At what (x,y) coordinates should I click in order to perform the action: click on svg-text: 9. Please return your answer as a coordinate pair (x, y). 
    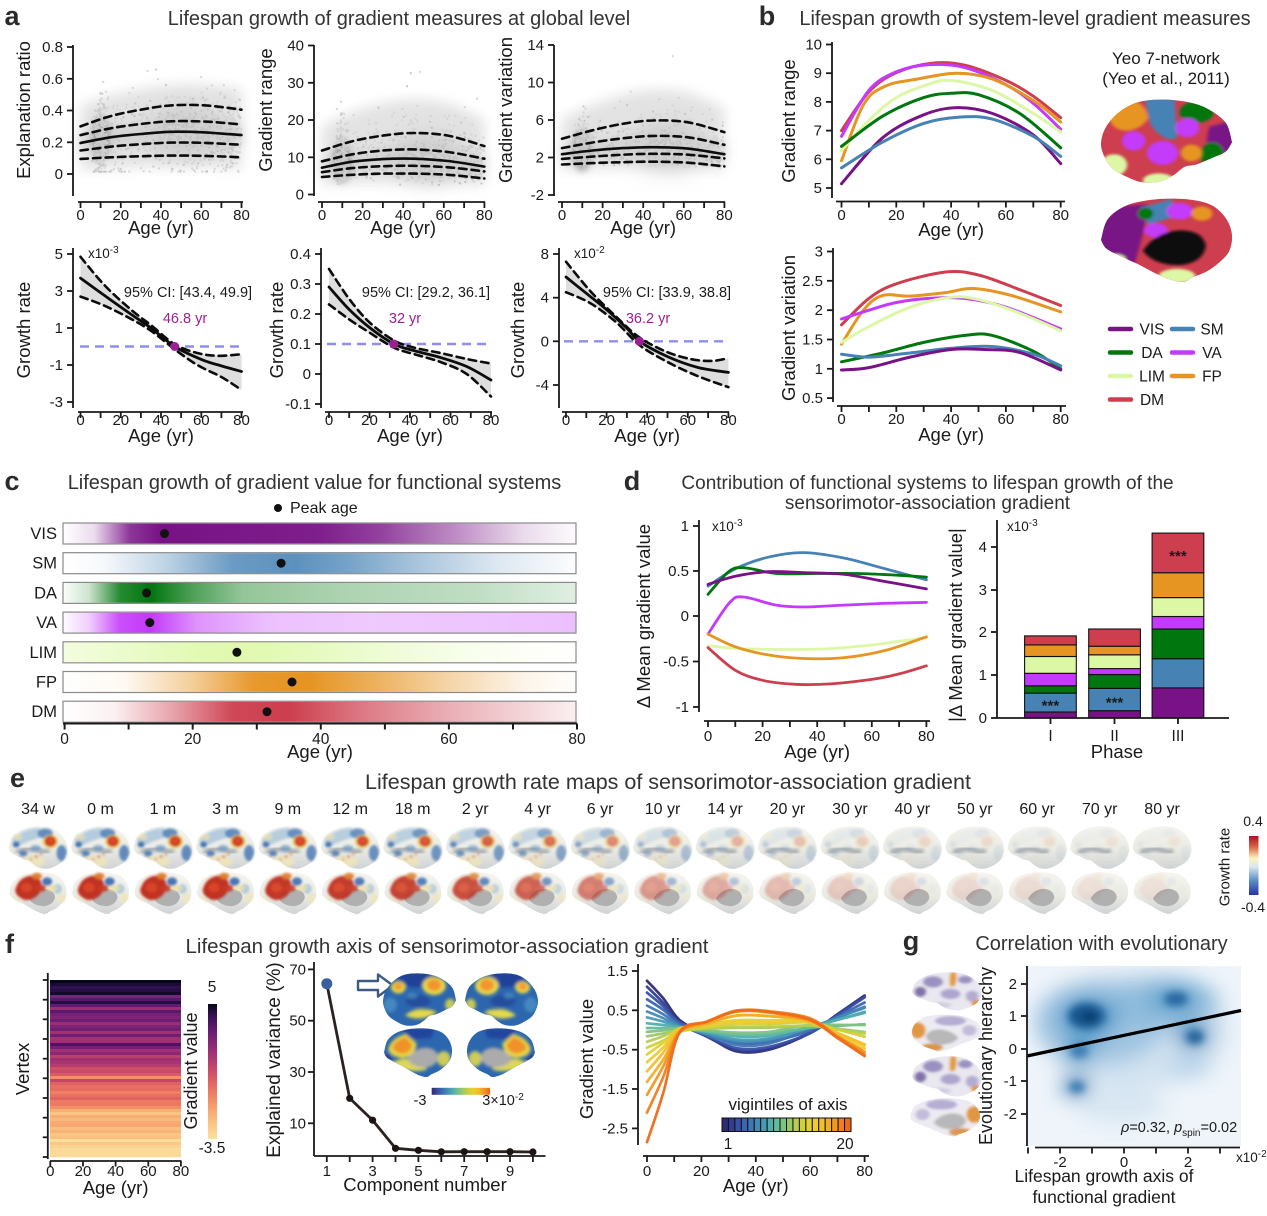
    Looking at the image, I should click on (818, 73).